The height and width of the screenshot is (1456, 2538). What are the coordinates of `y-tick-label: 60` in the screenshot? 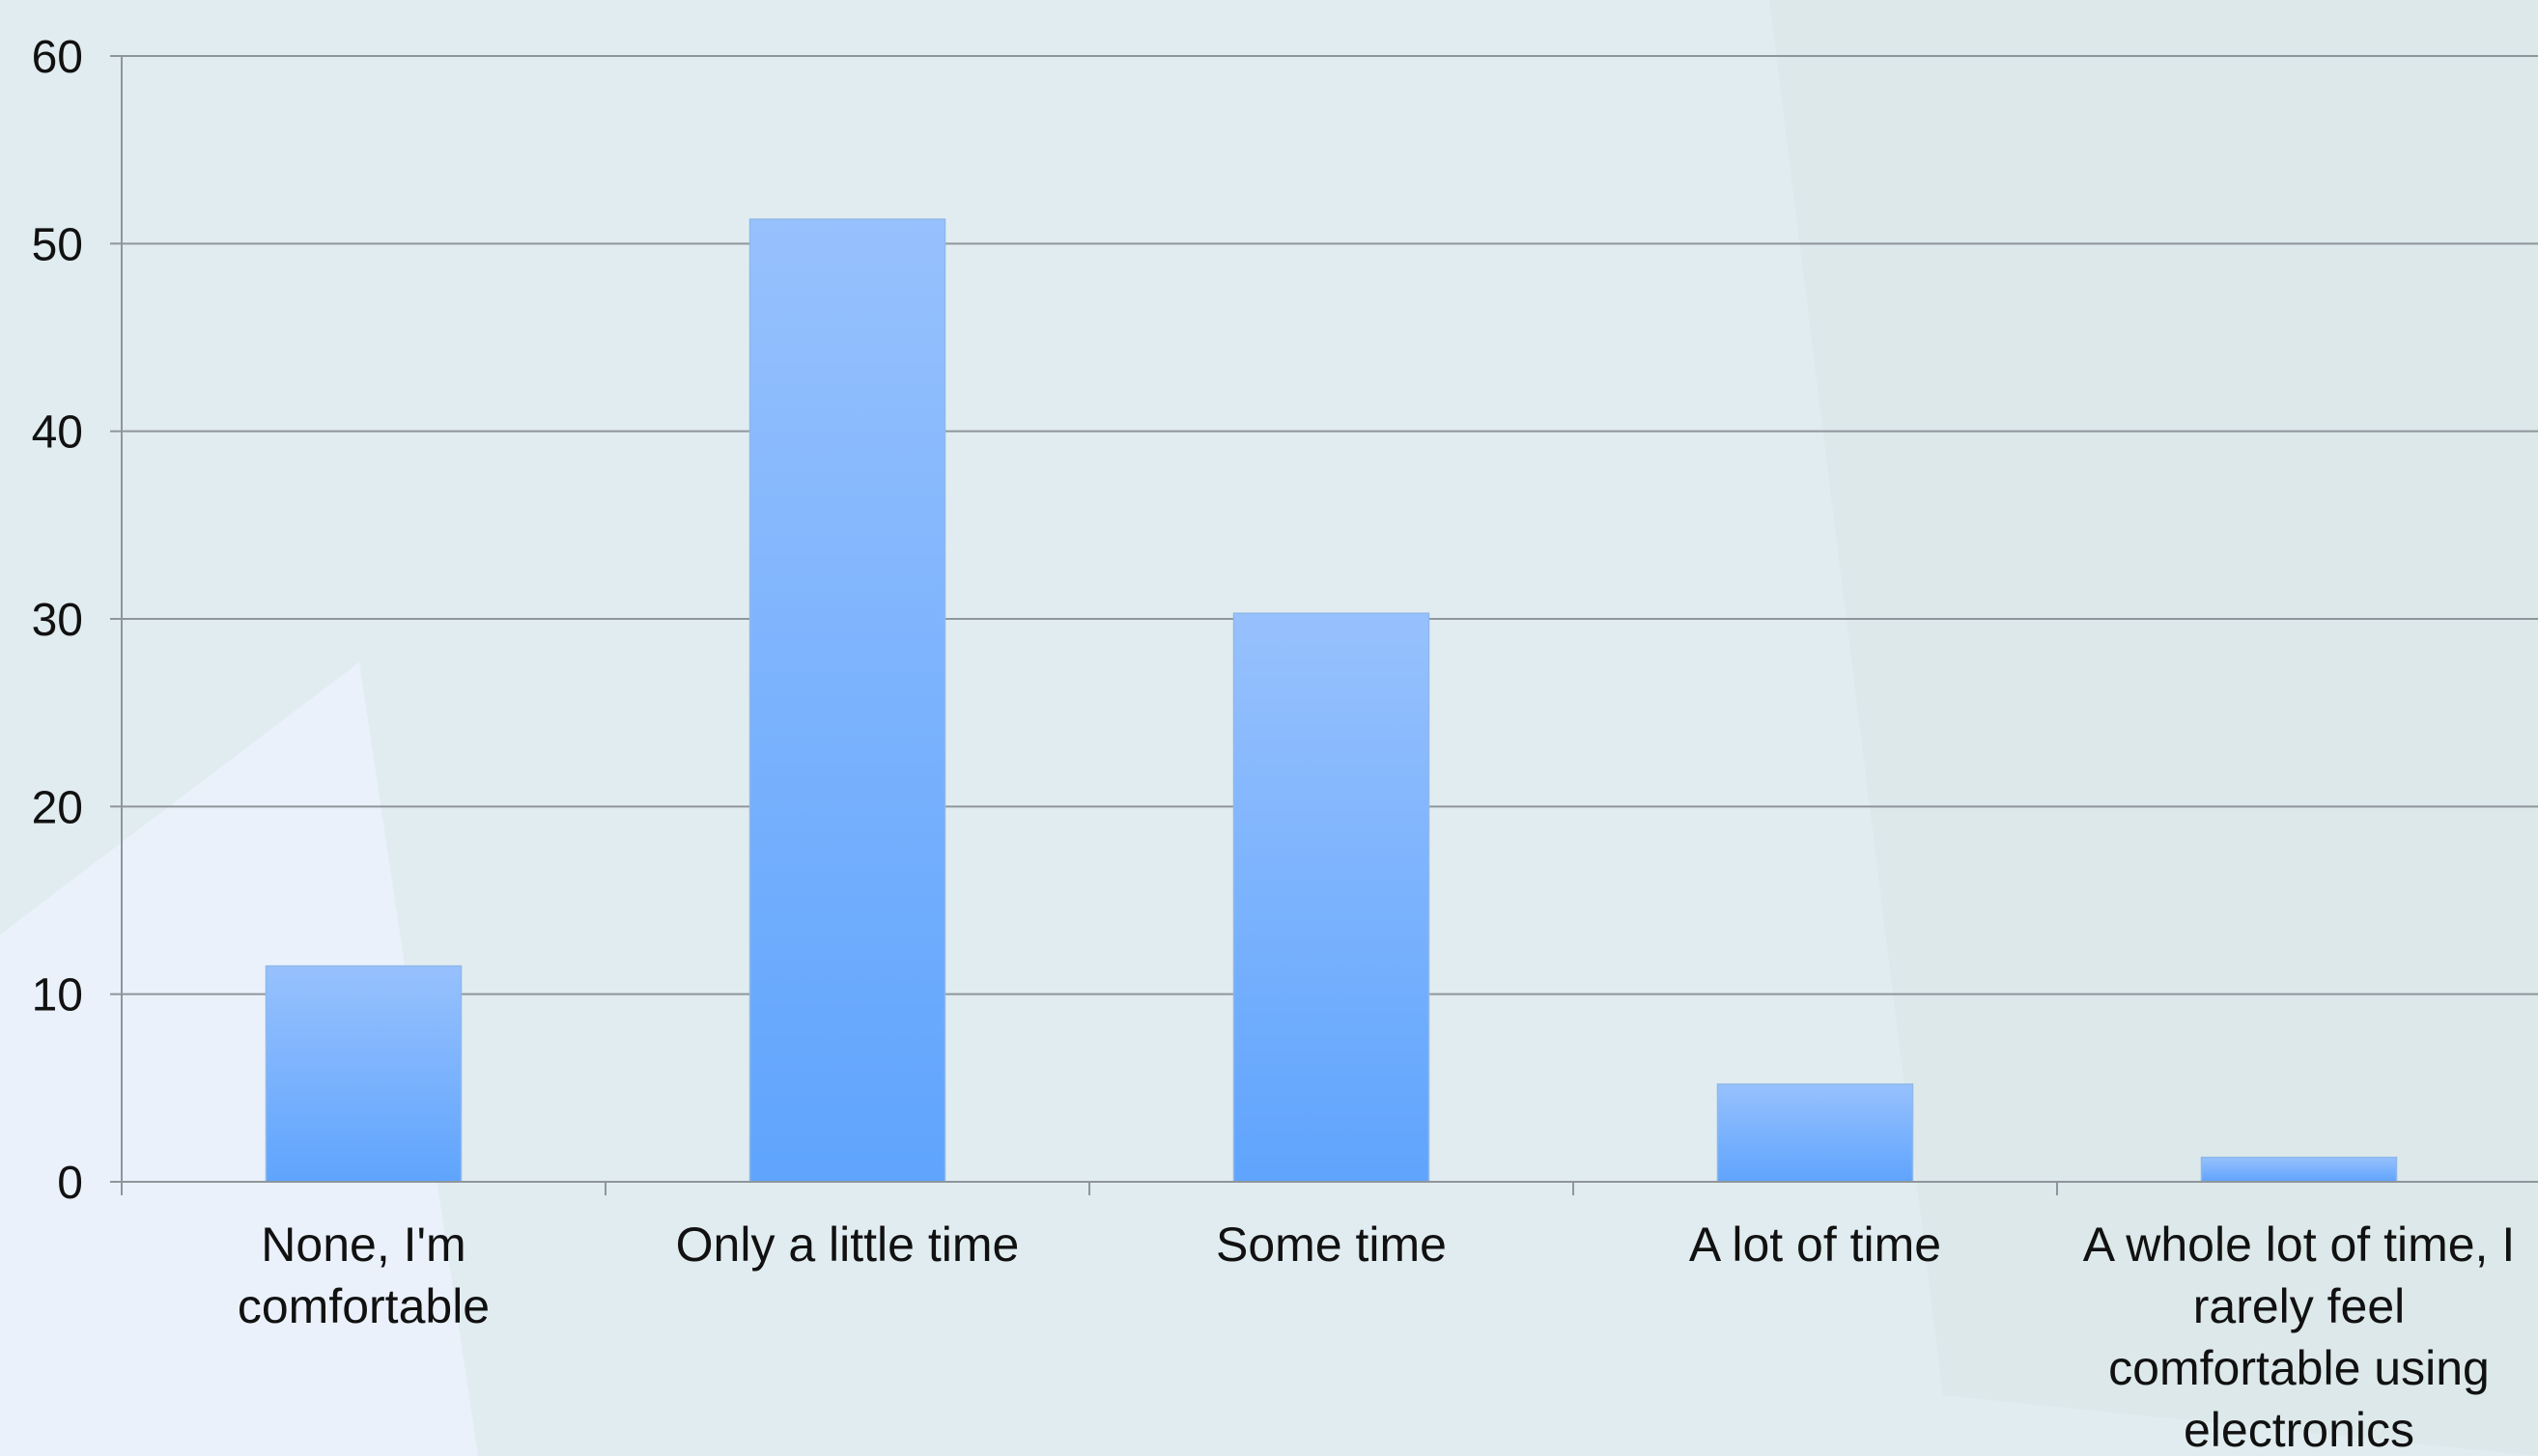 It's located at (57, 58).